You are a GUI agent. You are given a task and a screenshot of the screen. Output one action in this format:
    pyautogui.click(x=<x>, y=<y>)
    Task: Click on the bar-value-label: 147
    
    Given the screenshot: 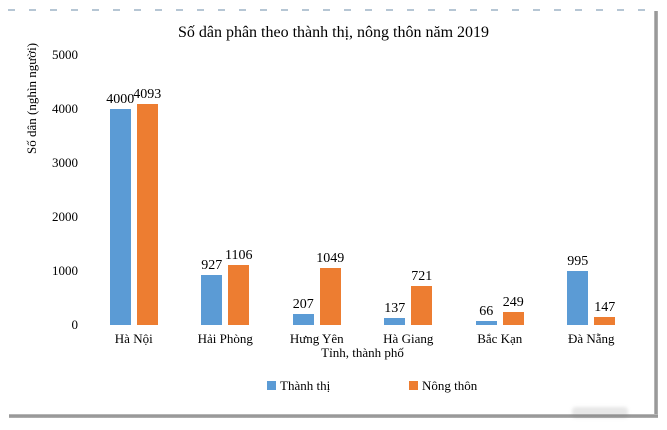 What is the action you would take?
    pyautogui.click(x=605, y=307)
    